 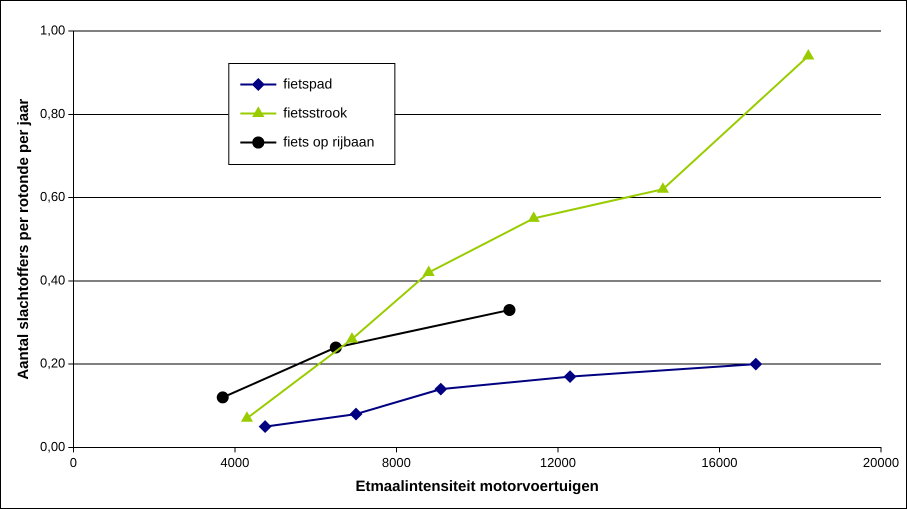 What do you see at coordinates (235, 462) in the screenshot?
I see `x-tick-label: 4000` at bounding box center [235, 462].